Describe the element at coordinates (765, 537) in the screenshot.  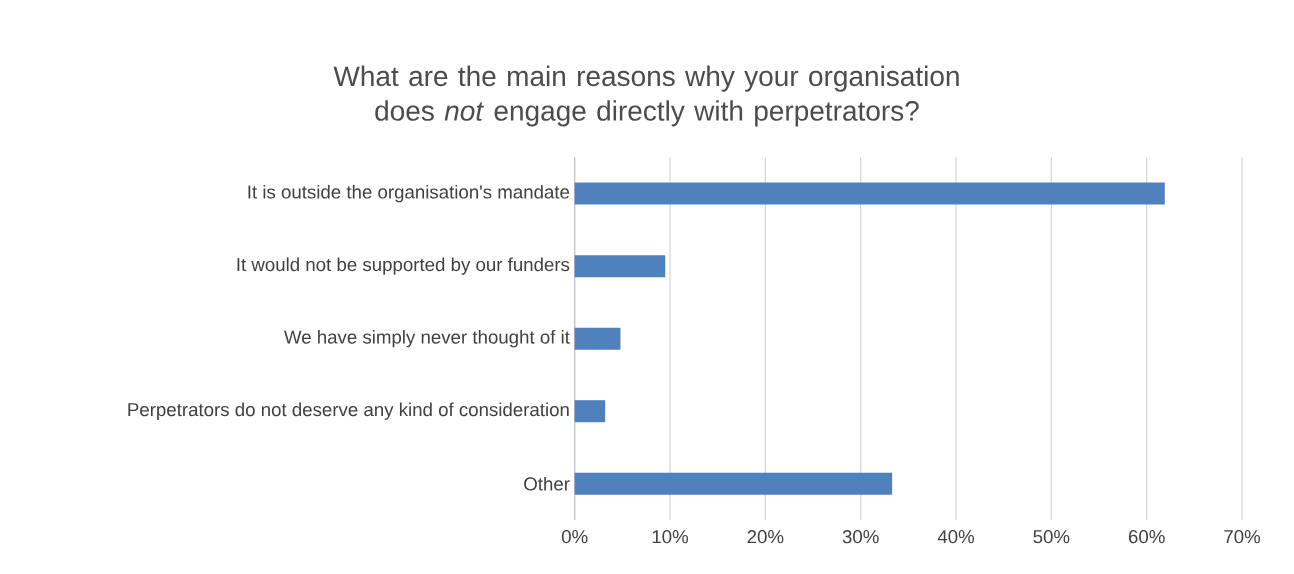
I see `x-tick-label: 20%` at that location.